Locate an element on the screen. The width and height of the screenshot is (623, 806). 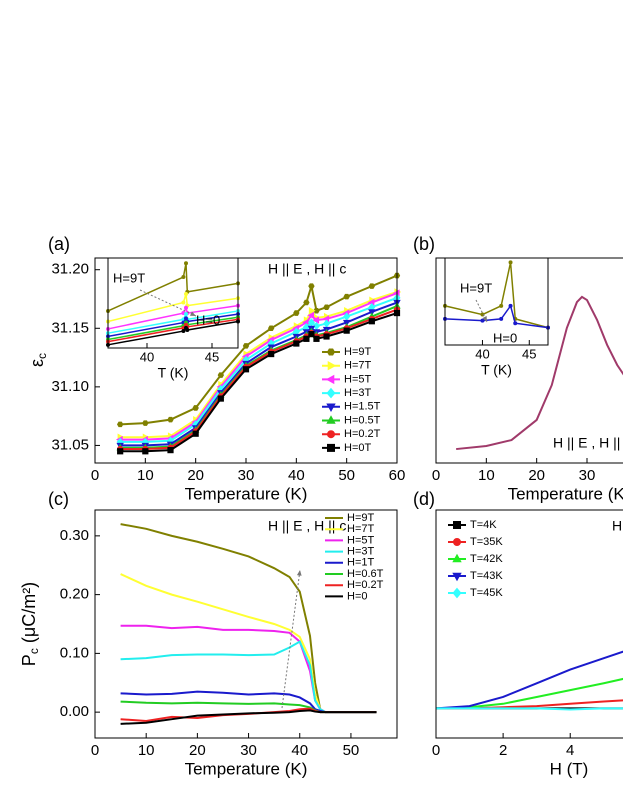
y-axis-label: Pc (μC/m²) is located at coordinates (30, 624).